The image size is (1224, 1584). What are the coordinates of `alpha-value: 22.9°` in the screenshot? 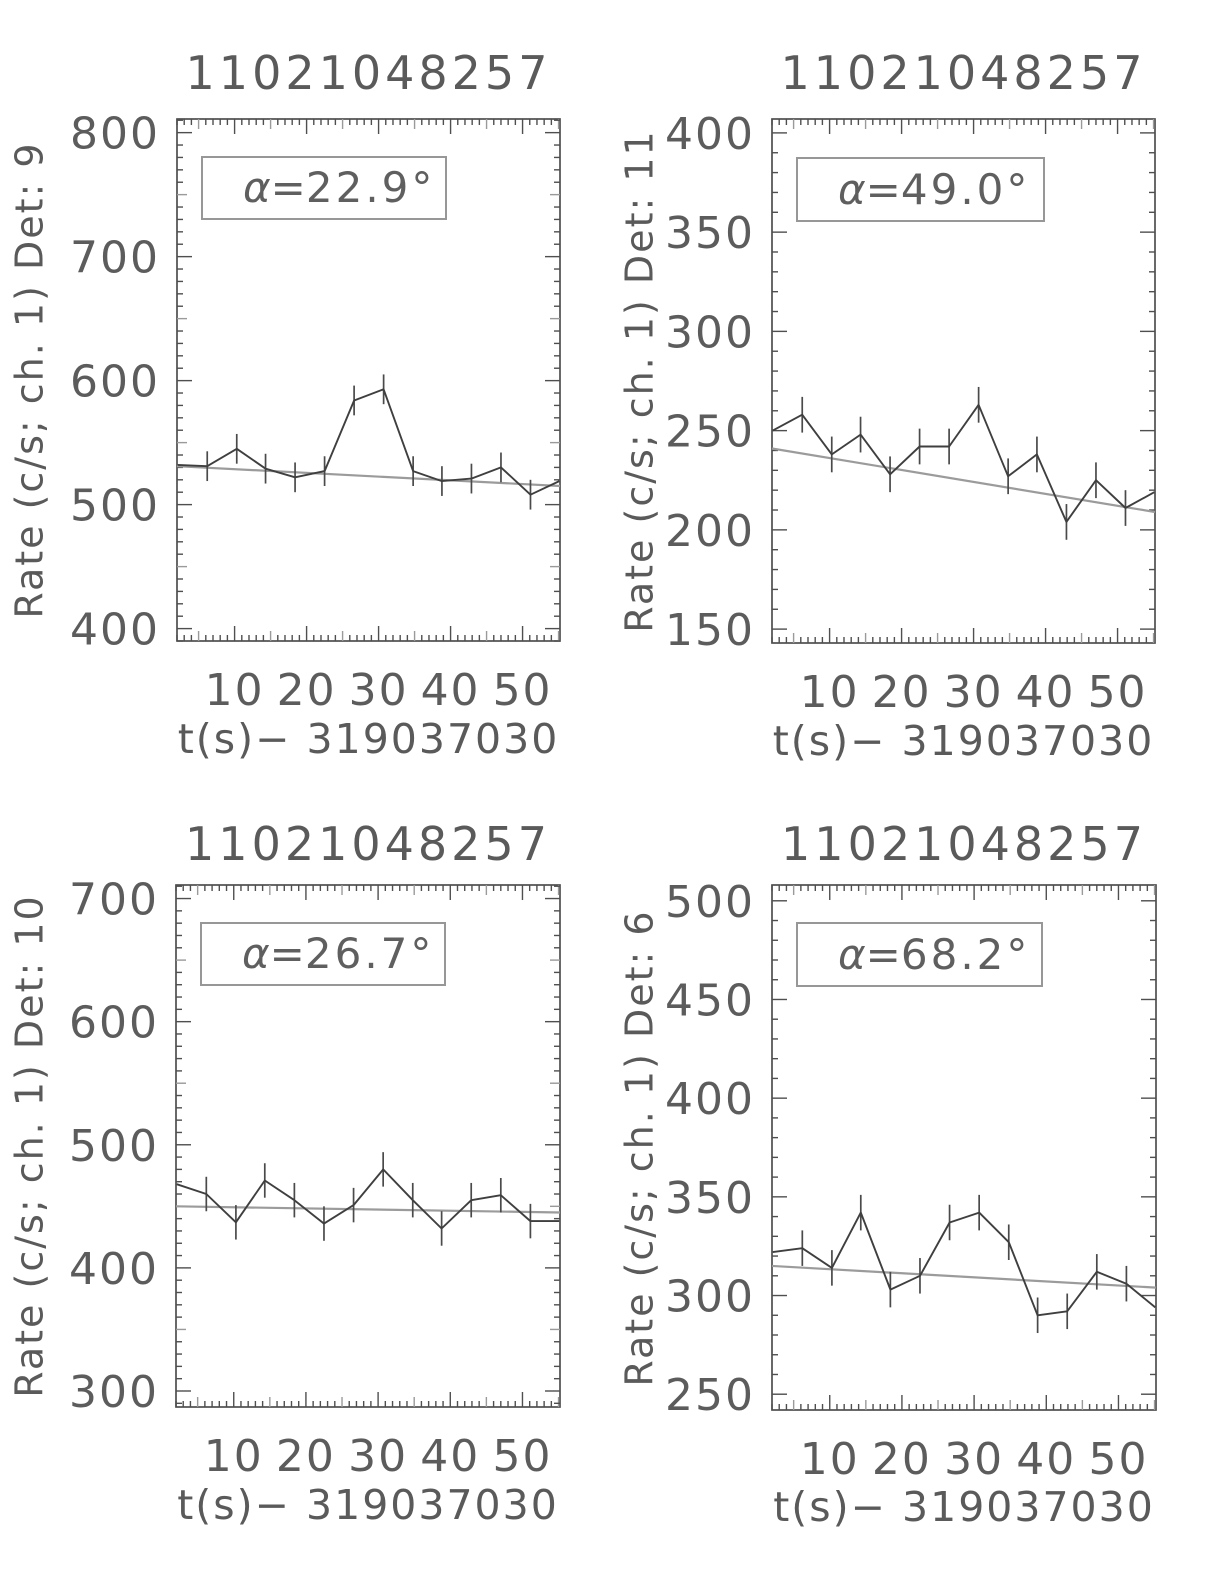 It's located at (370, 187).